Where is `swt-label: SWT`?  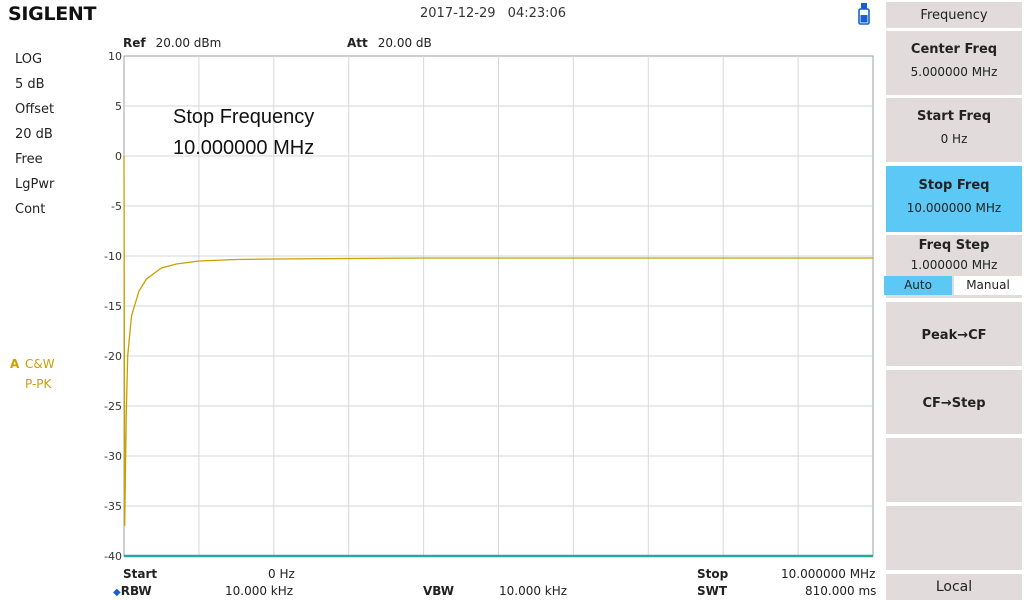
swt-label: SWT is located at coordinates (712, 591).